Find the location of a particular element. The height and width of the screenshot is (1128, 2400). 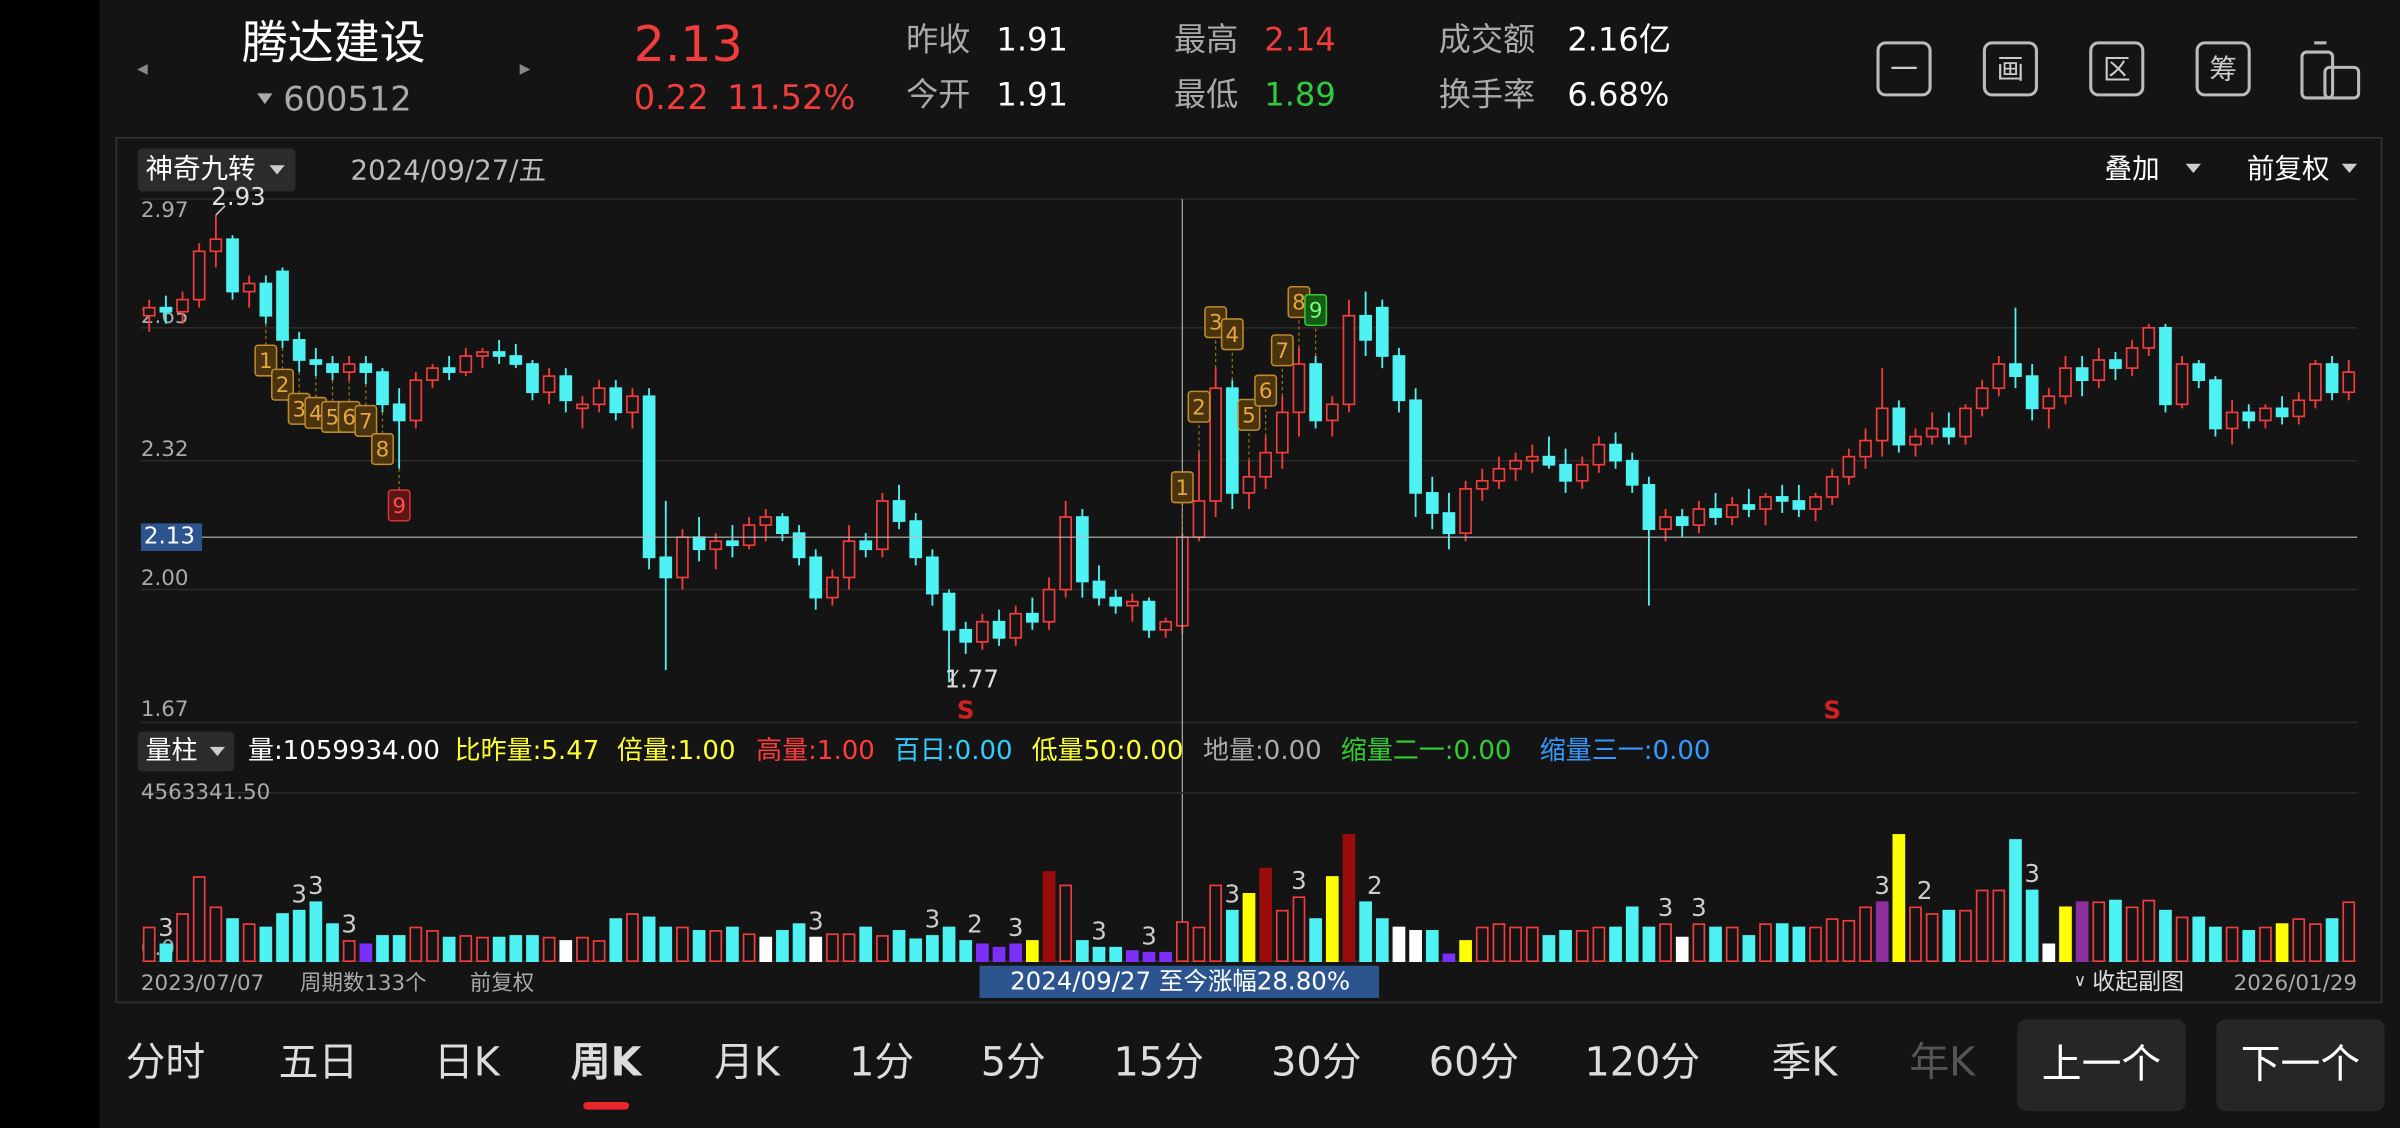

tab: 30分 is located at coordinates (1316, 1063).